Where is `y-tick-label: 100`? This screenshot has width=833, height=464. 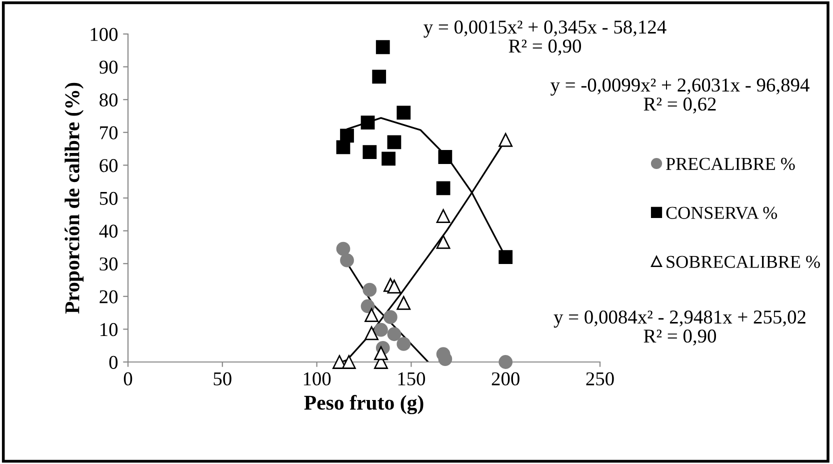
y-tick-label: 100 is located at coordinates (104, 34).